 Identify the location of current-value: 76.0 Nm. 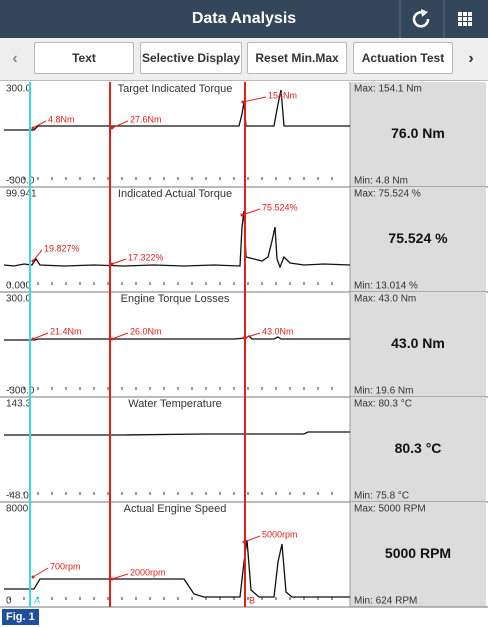
(418, 133).